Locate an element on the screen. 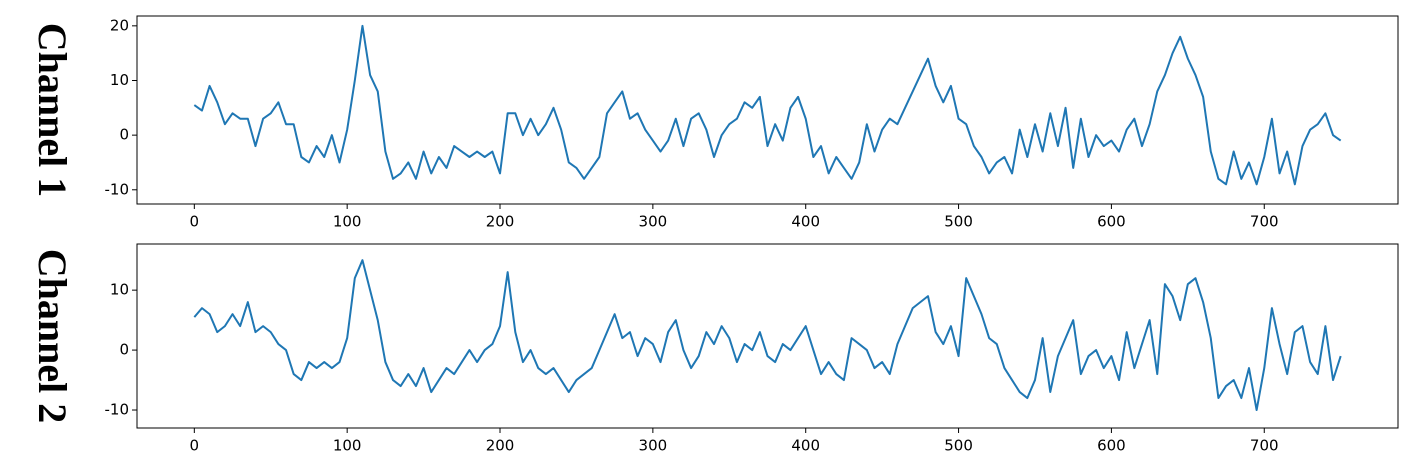 This screenshot has width=1408, height=454. y-axis-label: Channel 2 is located at coordinates (52, 336).